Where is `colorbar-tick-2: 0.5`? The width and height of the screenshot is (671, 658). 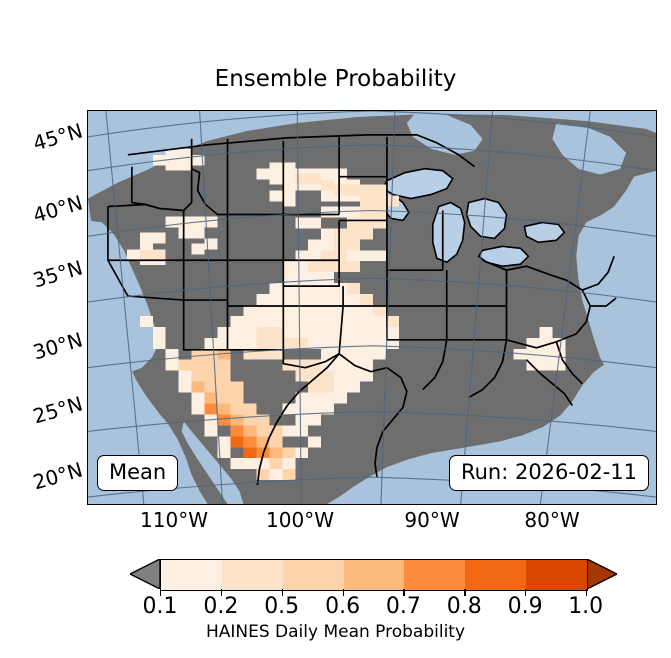 colorbar-tick-2: 0.5 is located at coordinates (282, 606).